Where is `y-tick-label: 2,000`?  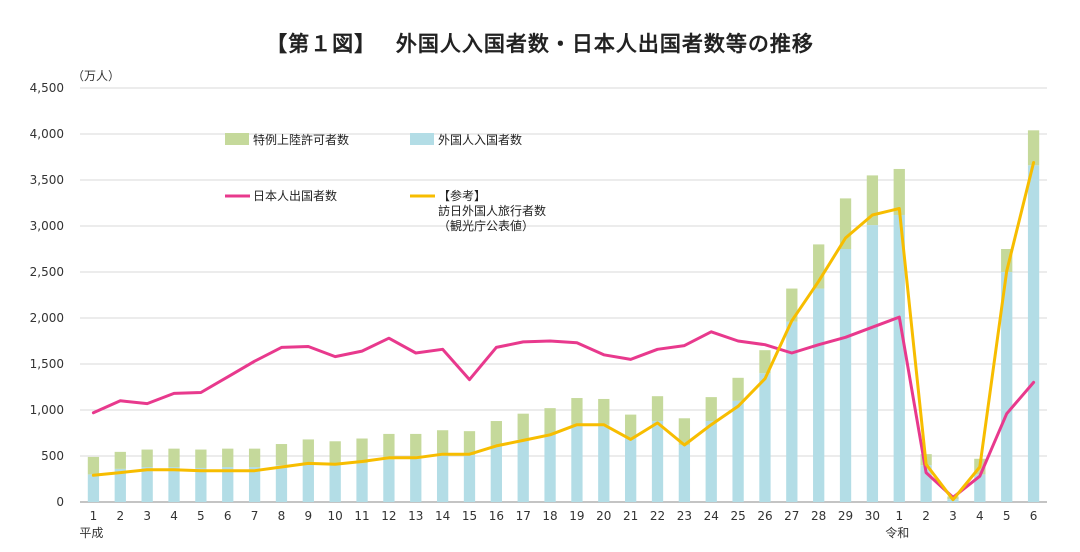
y-tick-label: 2,000 is located at coordinates (47, 318).